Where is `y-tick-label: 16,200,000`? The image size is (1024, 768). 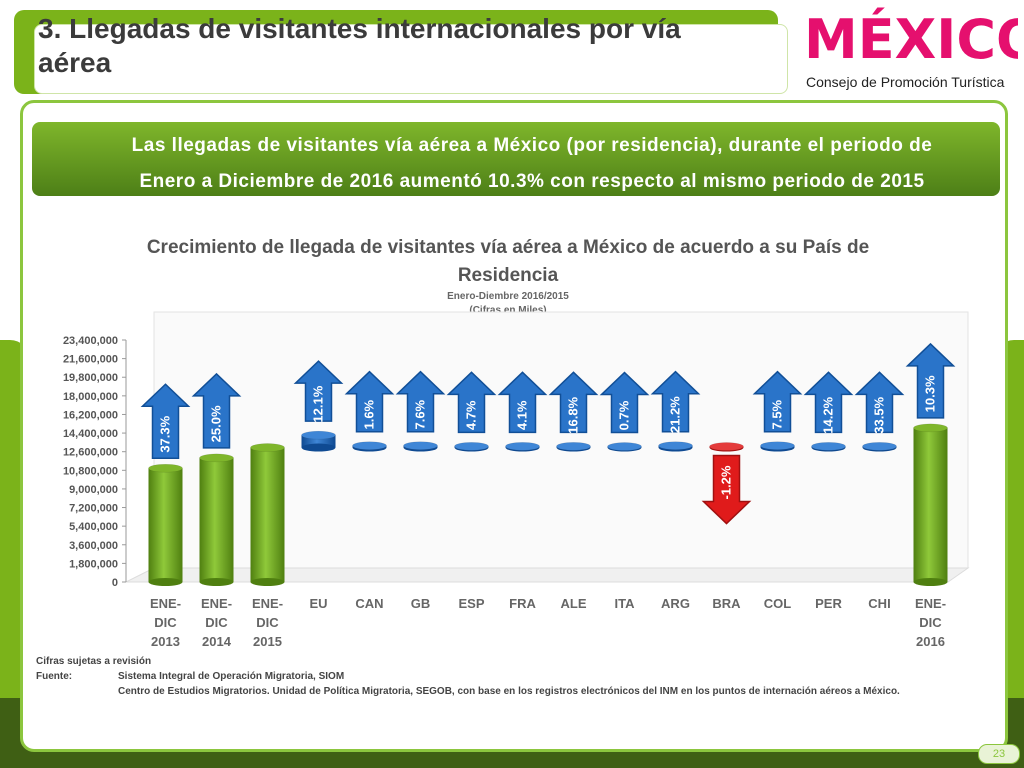 y-tick-label: 16,200,000 is located at coordinates (90, 415).